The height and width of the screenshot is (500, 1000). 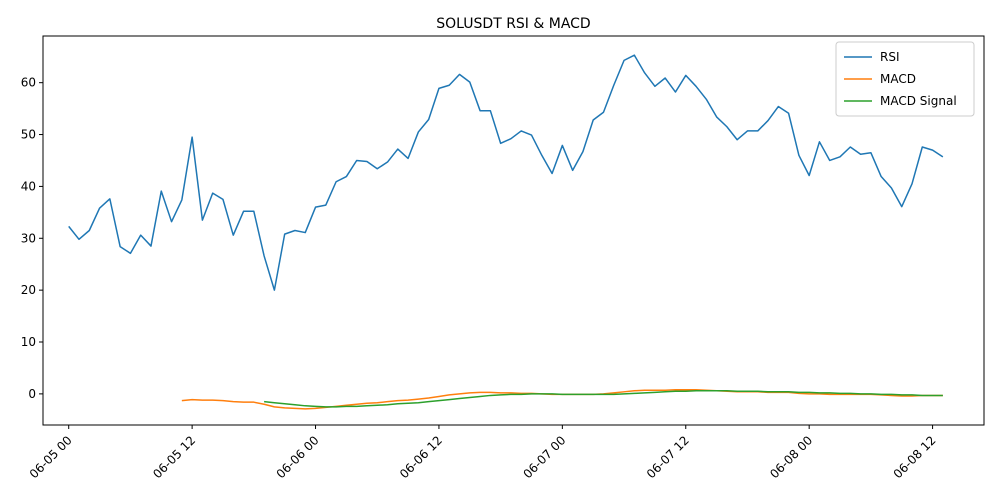 I want to click on legend-label-macd: MACD, so click(x=898, y=79).